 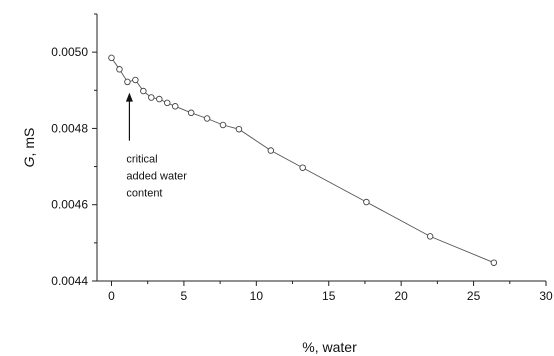 I want to click on annotation: critical added water content, so click(x=156, y=146).